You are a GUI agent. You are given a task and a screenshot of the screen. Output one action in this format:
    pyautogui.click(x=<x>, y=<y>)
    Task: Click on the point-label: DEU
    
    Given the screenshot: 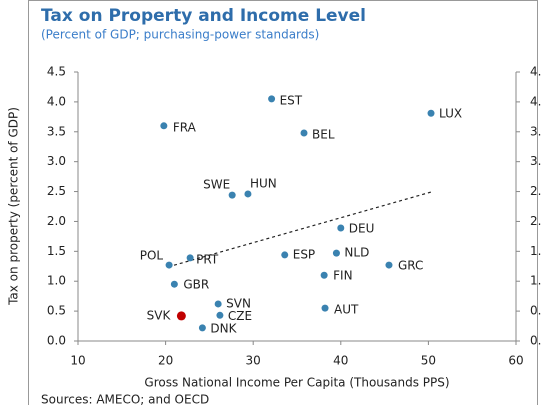 What is the action you would take?
    pyautogui.click(x=362, y=229)
    